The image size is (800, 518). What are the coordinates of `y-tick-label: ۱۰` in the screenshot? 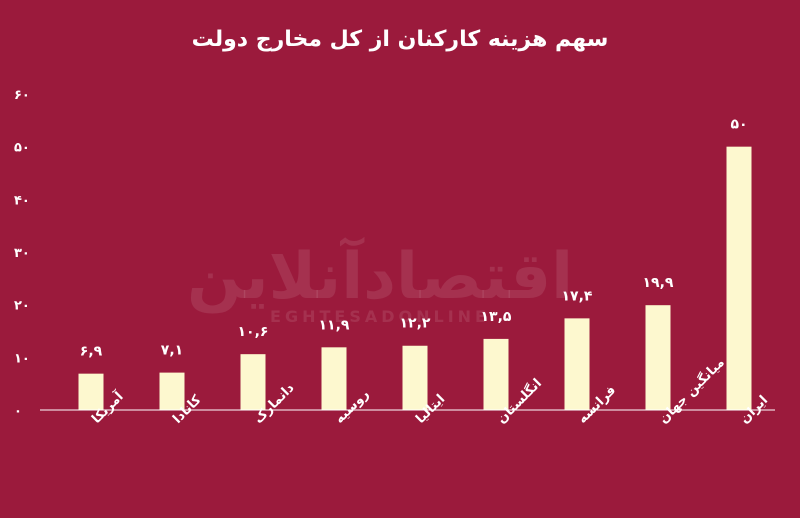 It's located at (22, 358).